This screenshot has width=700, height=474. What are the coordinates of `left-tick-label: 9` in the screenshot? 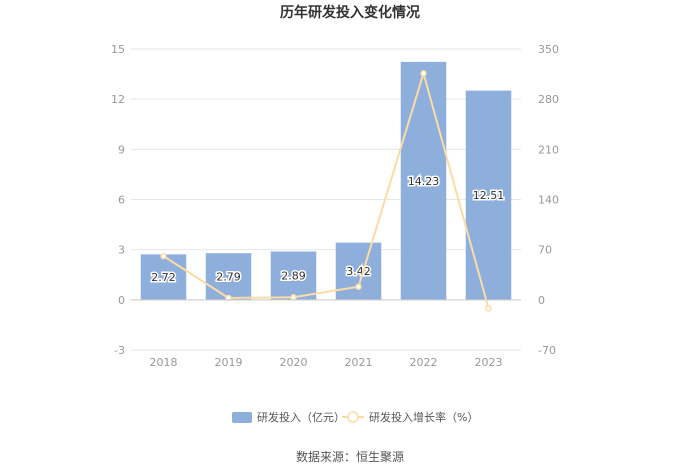 It's located at (121, 149).